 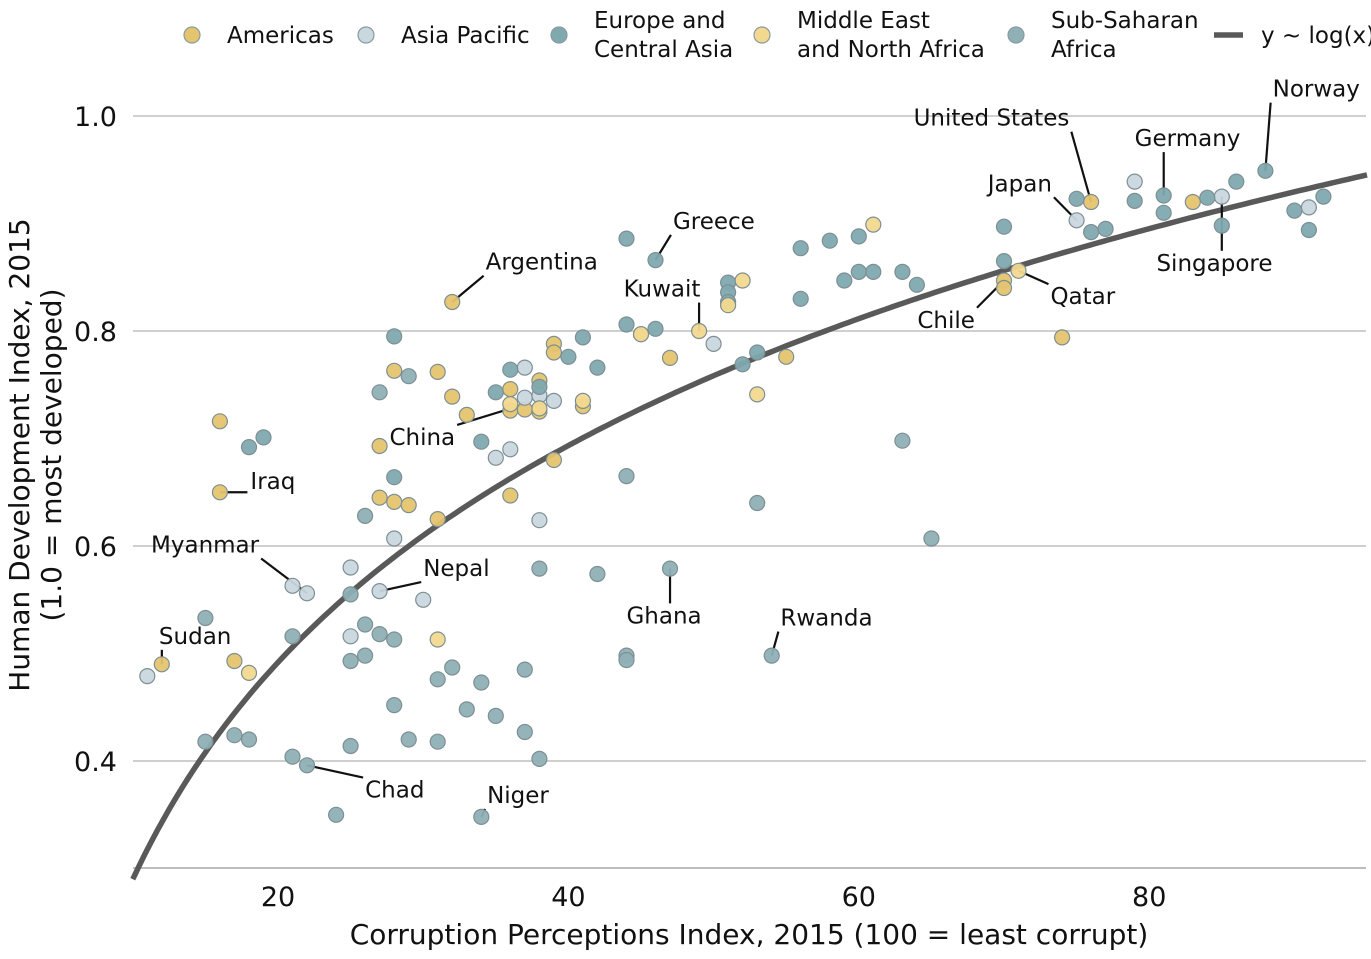 I want to click on x-tick-label: 80, so click(x=1149, y=897).